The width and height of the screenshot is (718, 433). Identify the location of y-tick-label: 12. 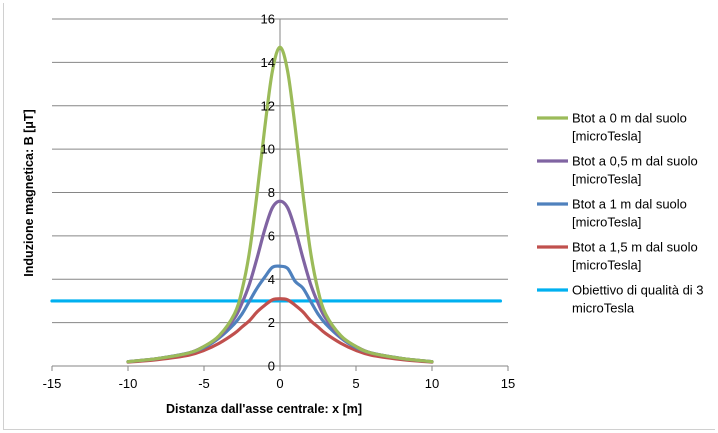
(268, 105).